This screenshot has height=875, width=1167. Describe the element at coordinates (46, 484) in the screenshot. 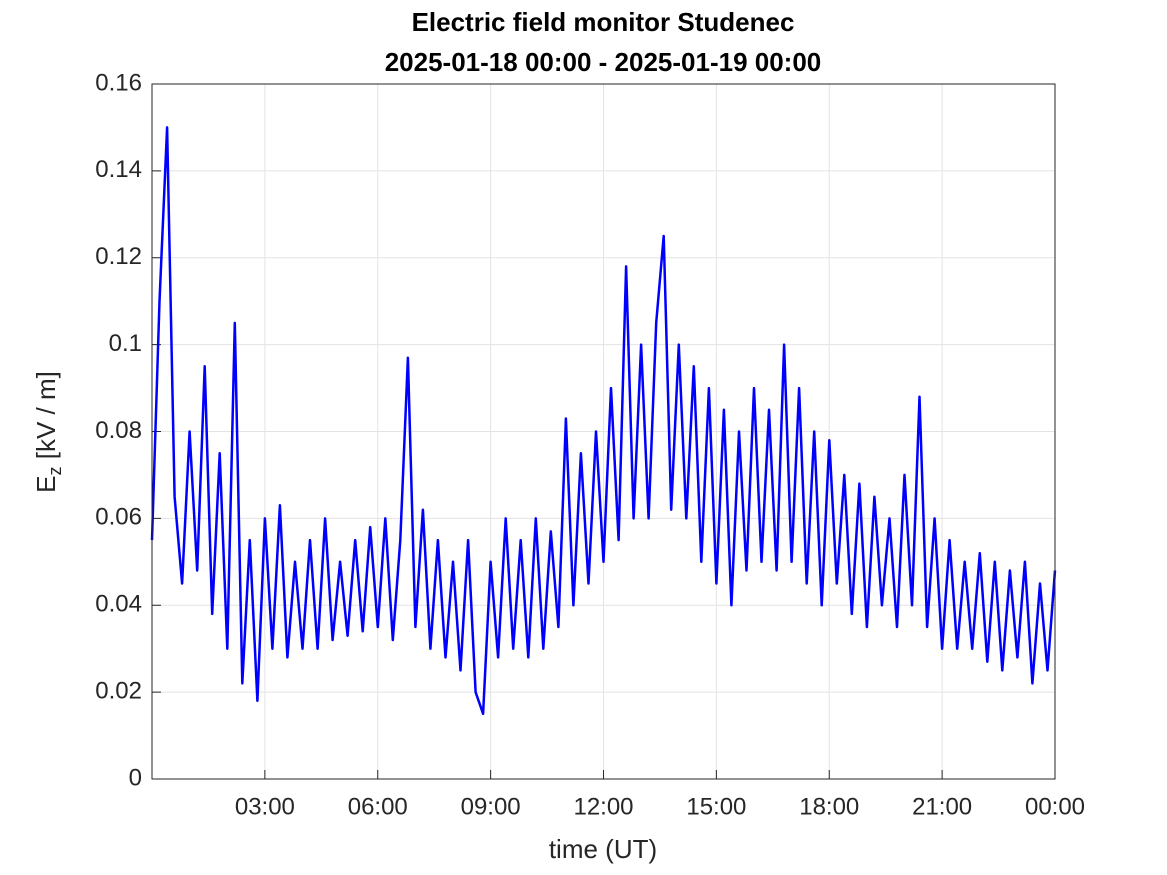

I see `y-label-main: E` at that location.